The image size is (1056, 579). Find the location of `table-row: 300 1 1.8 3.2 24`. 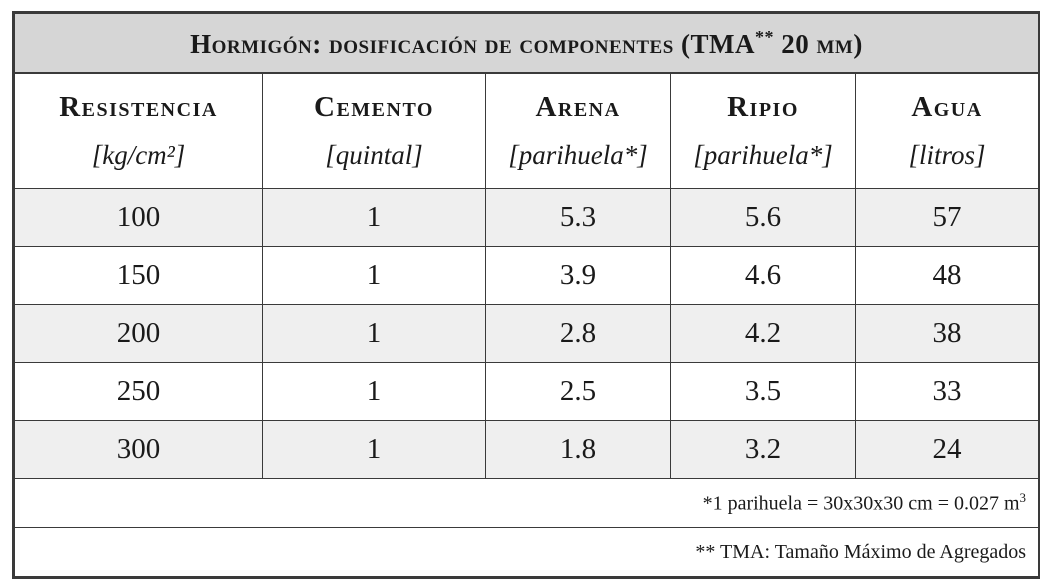

table-row: 300 1 1.8 3.2 24 is located at coordinates (527, 449).